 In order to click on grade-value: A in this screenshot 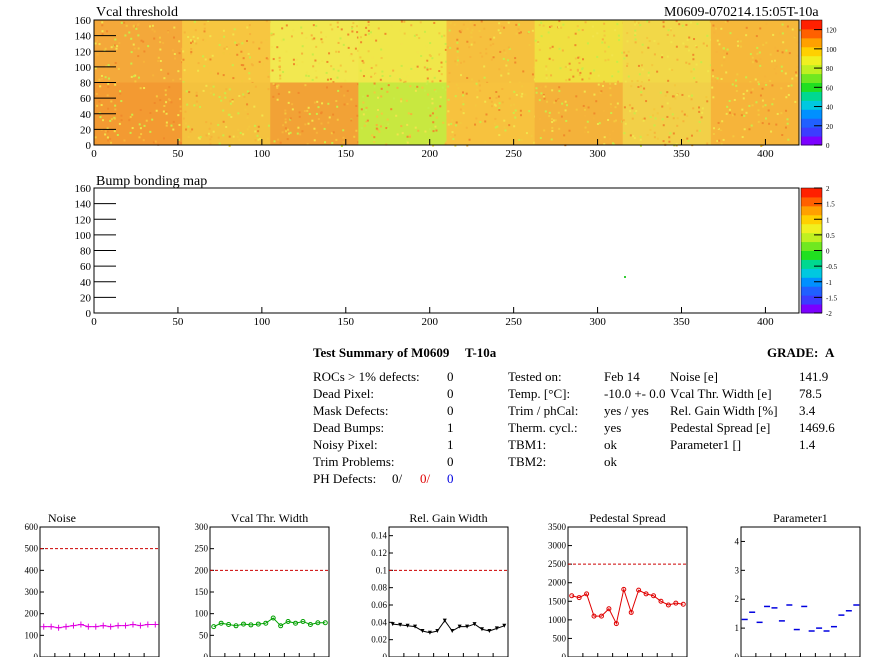, I will do `click(830, 352)`.